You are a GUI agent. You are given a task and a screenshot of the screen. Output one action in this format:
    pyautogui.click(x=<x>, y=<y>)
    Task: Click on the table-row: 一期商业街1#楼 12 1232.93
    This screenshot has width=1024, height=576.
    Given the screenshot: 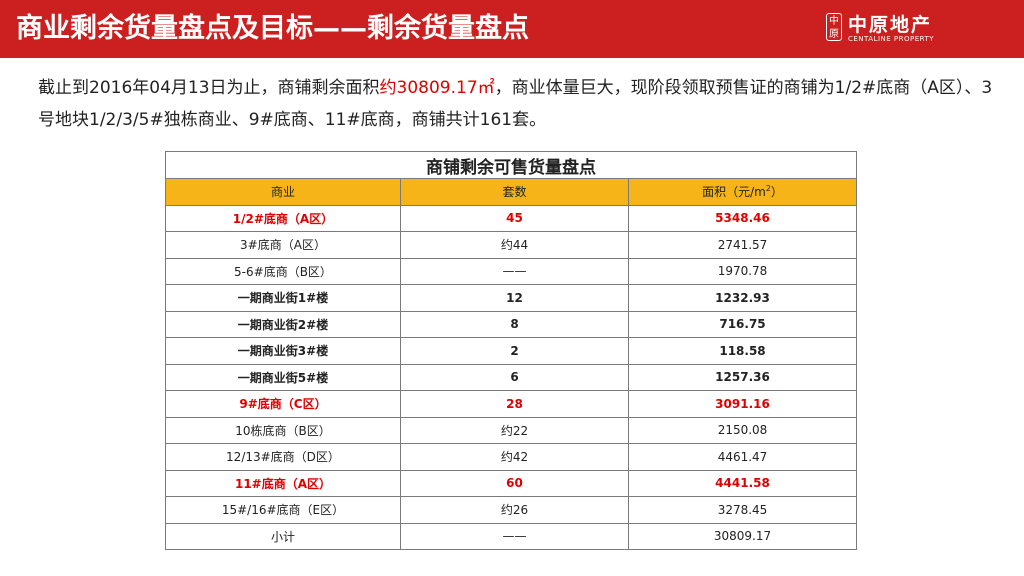 What is the action you would take?
    pyautogui.click(x=511, y=298)
    